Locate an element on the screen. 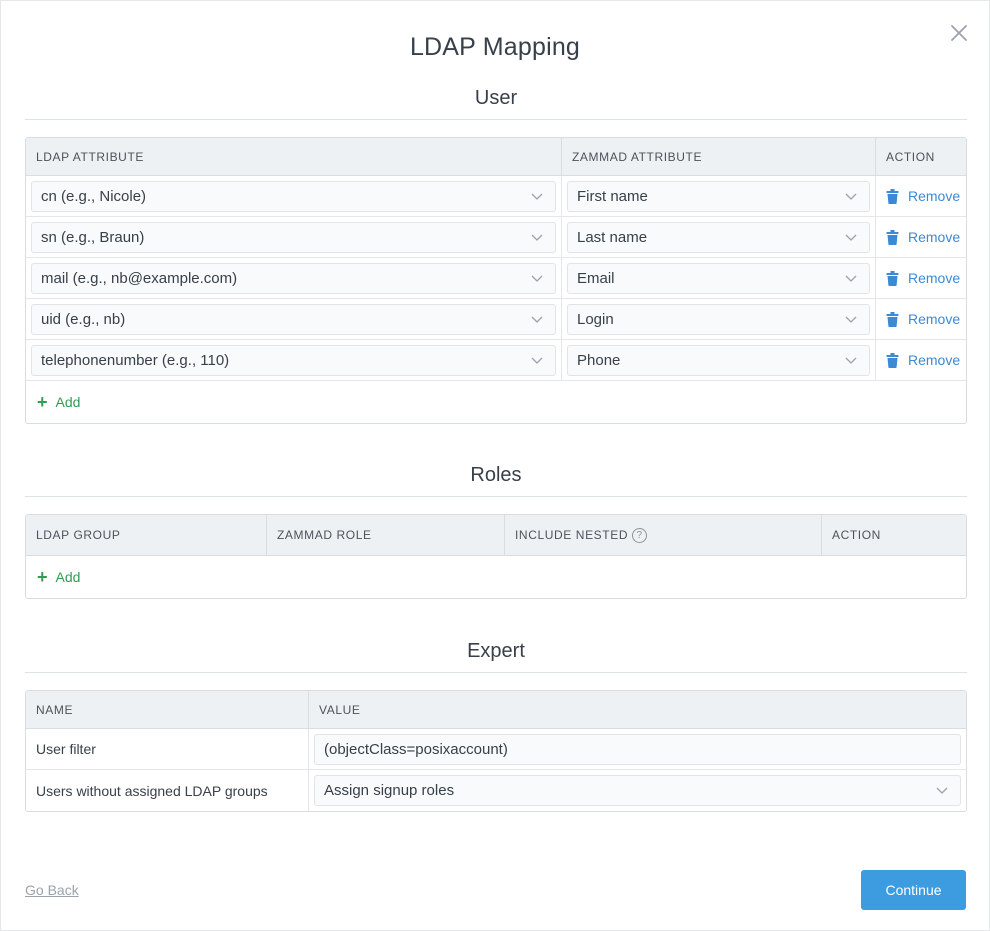  header-zammad-role: ZAMMAD ROLE is located at coordinates (385, 535).